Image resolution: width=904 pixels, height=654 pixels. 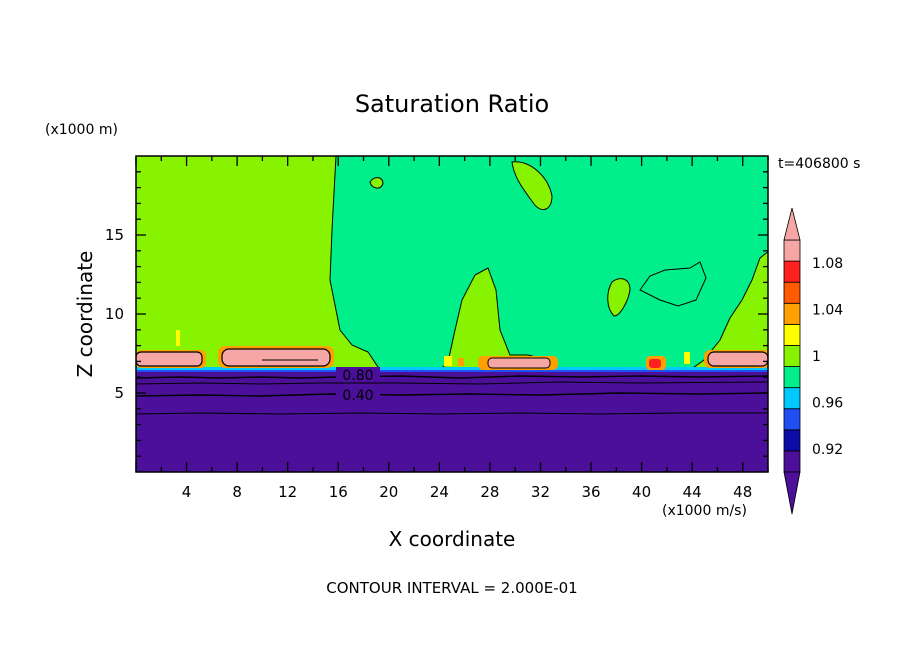 I want to click on colorbar: 0.92 0.96 1 1.04 1.08, so click(x=813, y=361).